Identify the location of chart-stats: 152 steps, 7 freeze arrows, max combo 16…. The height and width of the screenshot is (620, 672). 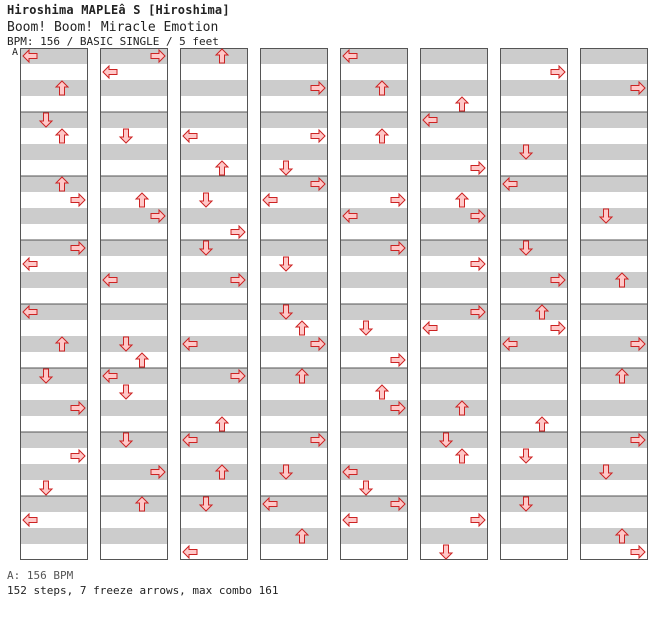
(143, 590).